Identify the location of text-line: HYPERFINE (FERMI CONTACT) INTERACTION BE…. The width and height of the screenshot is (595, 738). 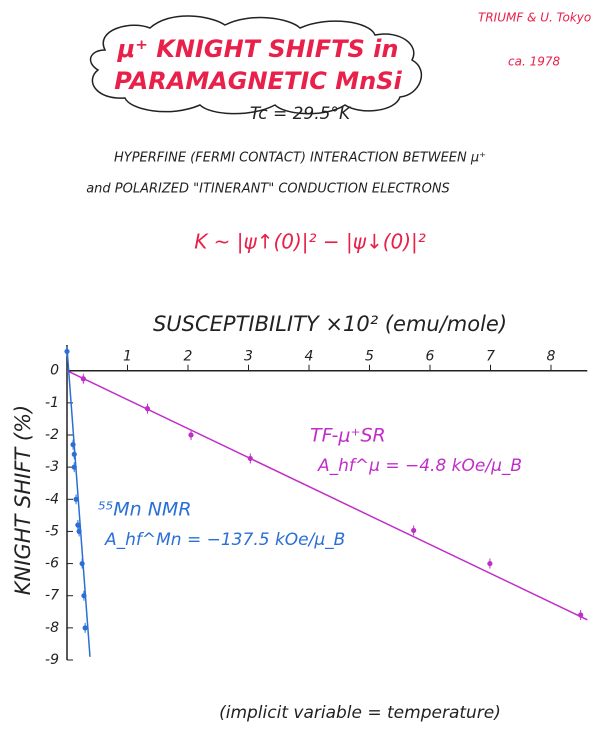
(300, 158).